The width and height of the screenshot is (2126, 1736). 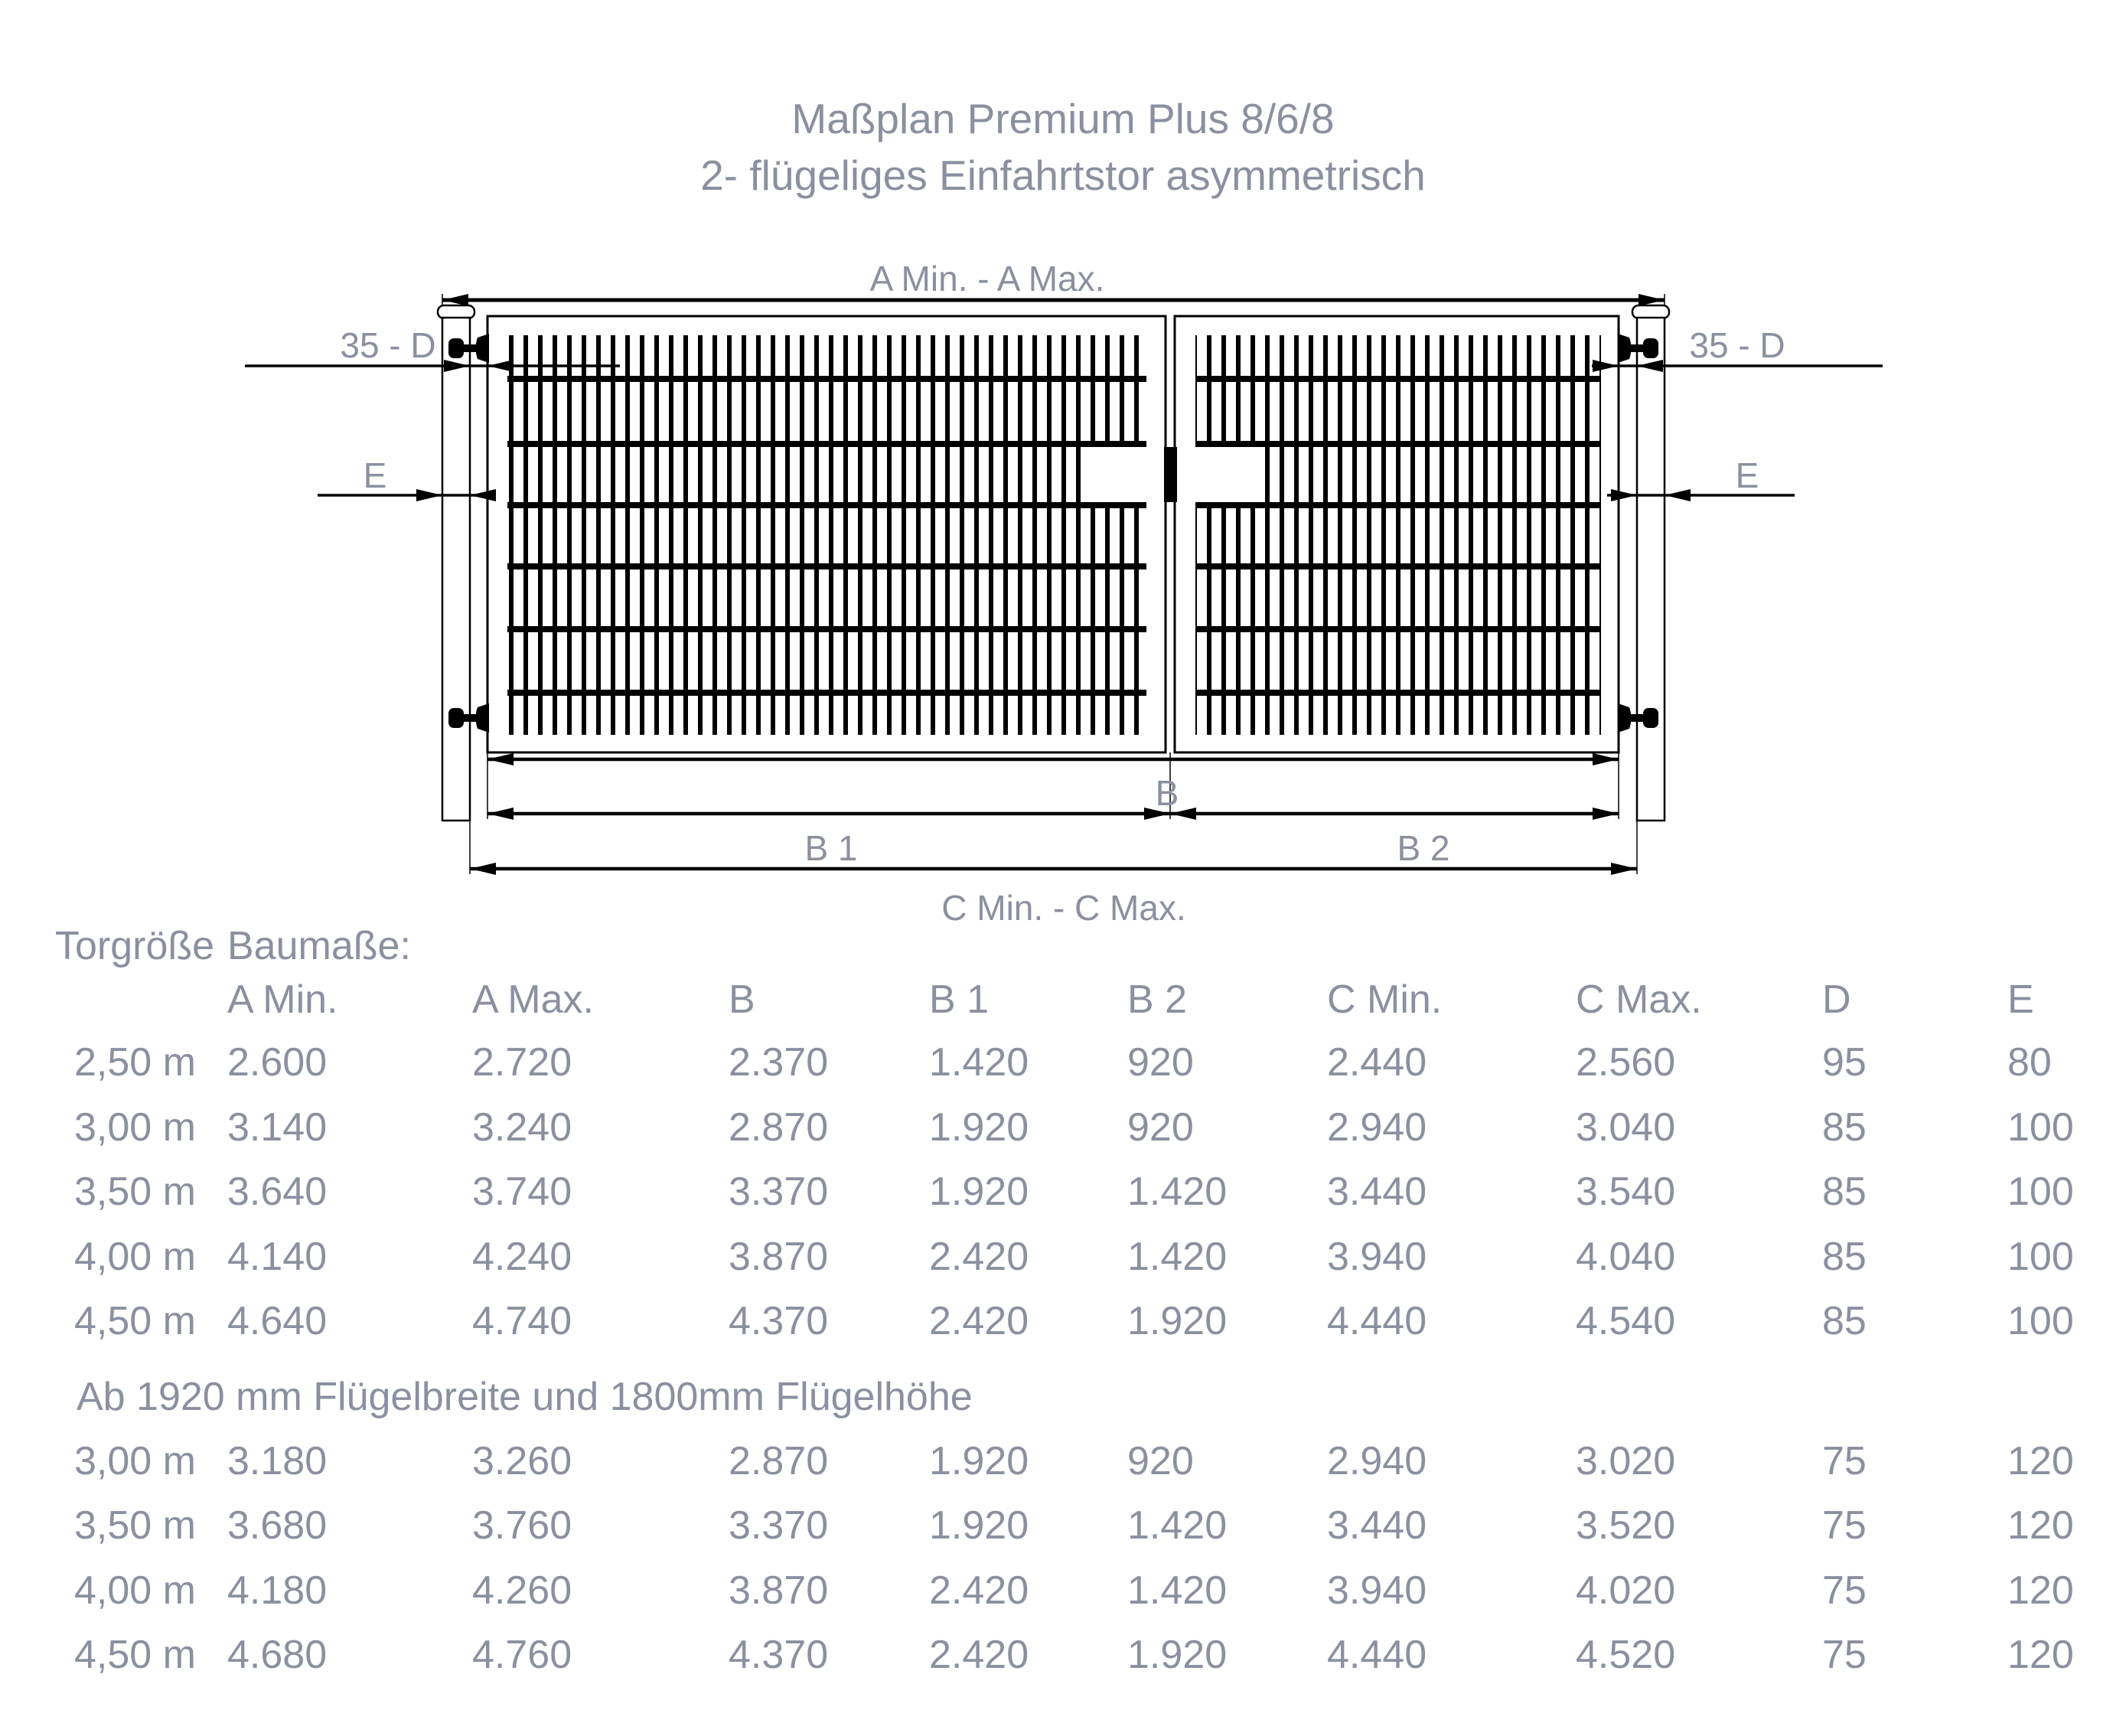 What do you see at coordinates (1385, 999) in the screenshot?
I see `col-header-c-min: C Min.` at bounding box center [1385, 999].